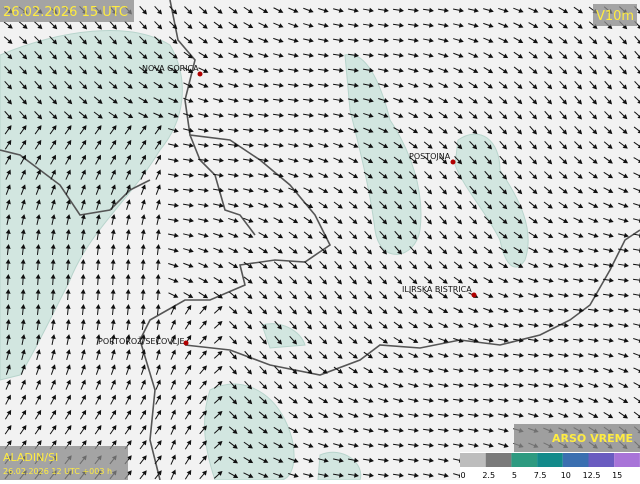 The width and height of the screenshot is (640, 484). What do you see at coordinates (592, 438) in the screenshot?
I see `brand: ARSO VREME` at bounding box center [592, 438].